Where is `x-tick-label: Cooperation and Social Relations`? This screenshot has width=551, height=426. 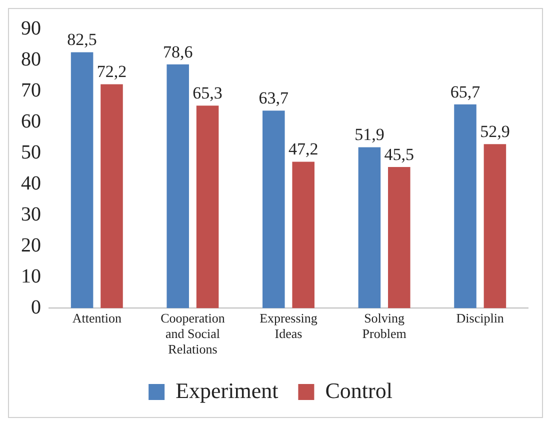 x-tick-label: Cooperation and Social Relations is located at coordinates (193, 333).